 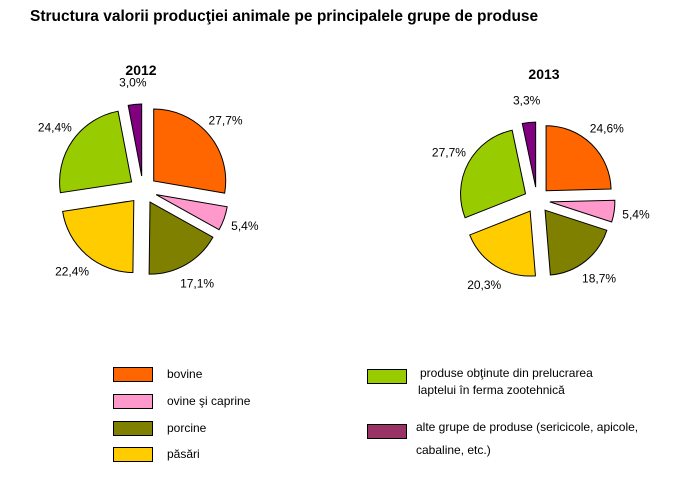 What do you see at coordinates (140, 70) in the screenshot?
I see `pie-title-2012: 2012` at bounding box center [140, 70].